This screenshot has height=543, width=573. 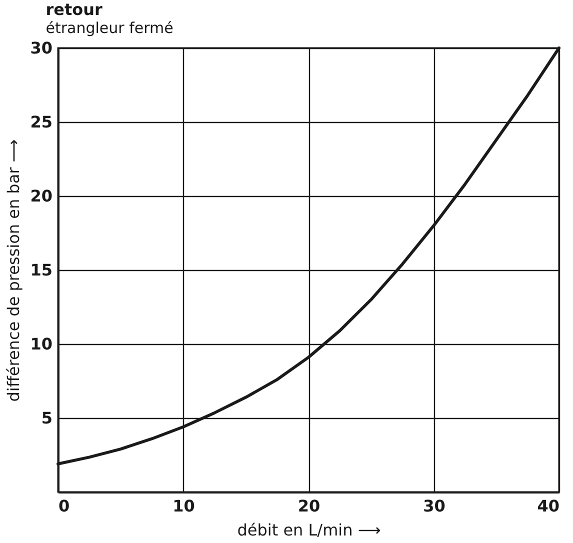 What do you see at coordinates (309, 530) in the screenshot?
I see `x-axis-title: débit en L/min ⟶` at bounding box center [309, 530].